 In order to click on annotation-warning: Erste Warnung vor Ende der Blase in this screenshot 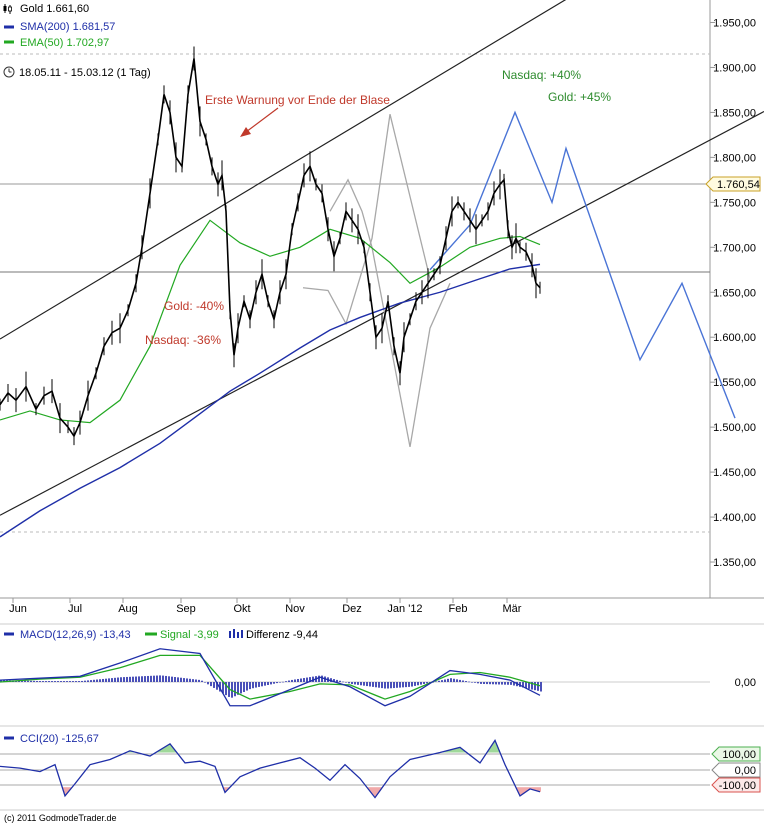, I will do `click(297, 100)`.